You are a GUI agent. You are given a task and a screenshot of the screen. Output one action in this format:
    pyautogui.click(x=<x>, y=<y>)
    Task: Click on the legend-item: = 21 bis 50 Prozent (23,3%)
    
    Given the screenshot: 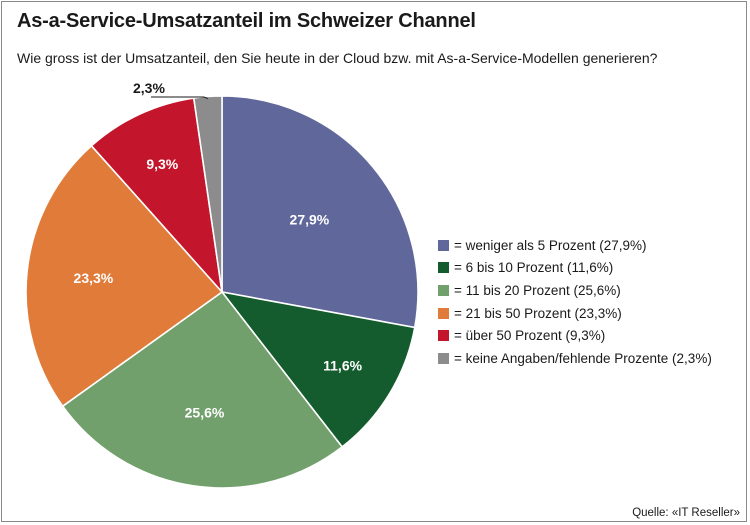 What is the action you would take?
    pyautogui.click(x=575, y=313)
    